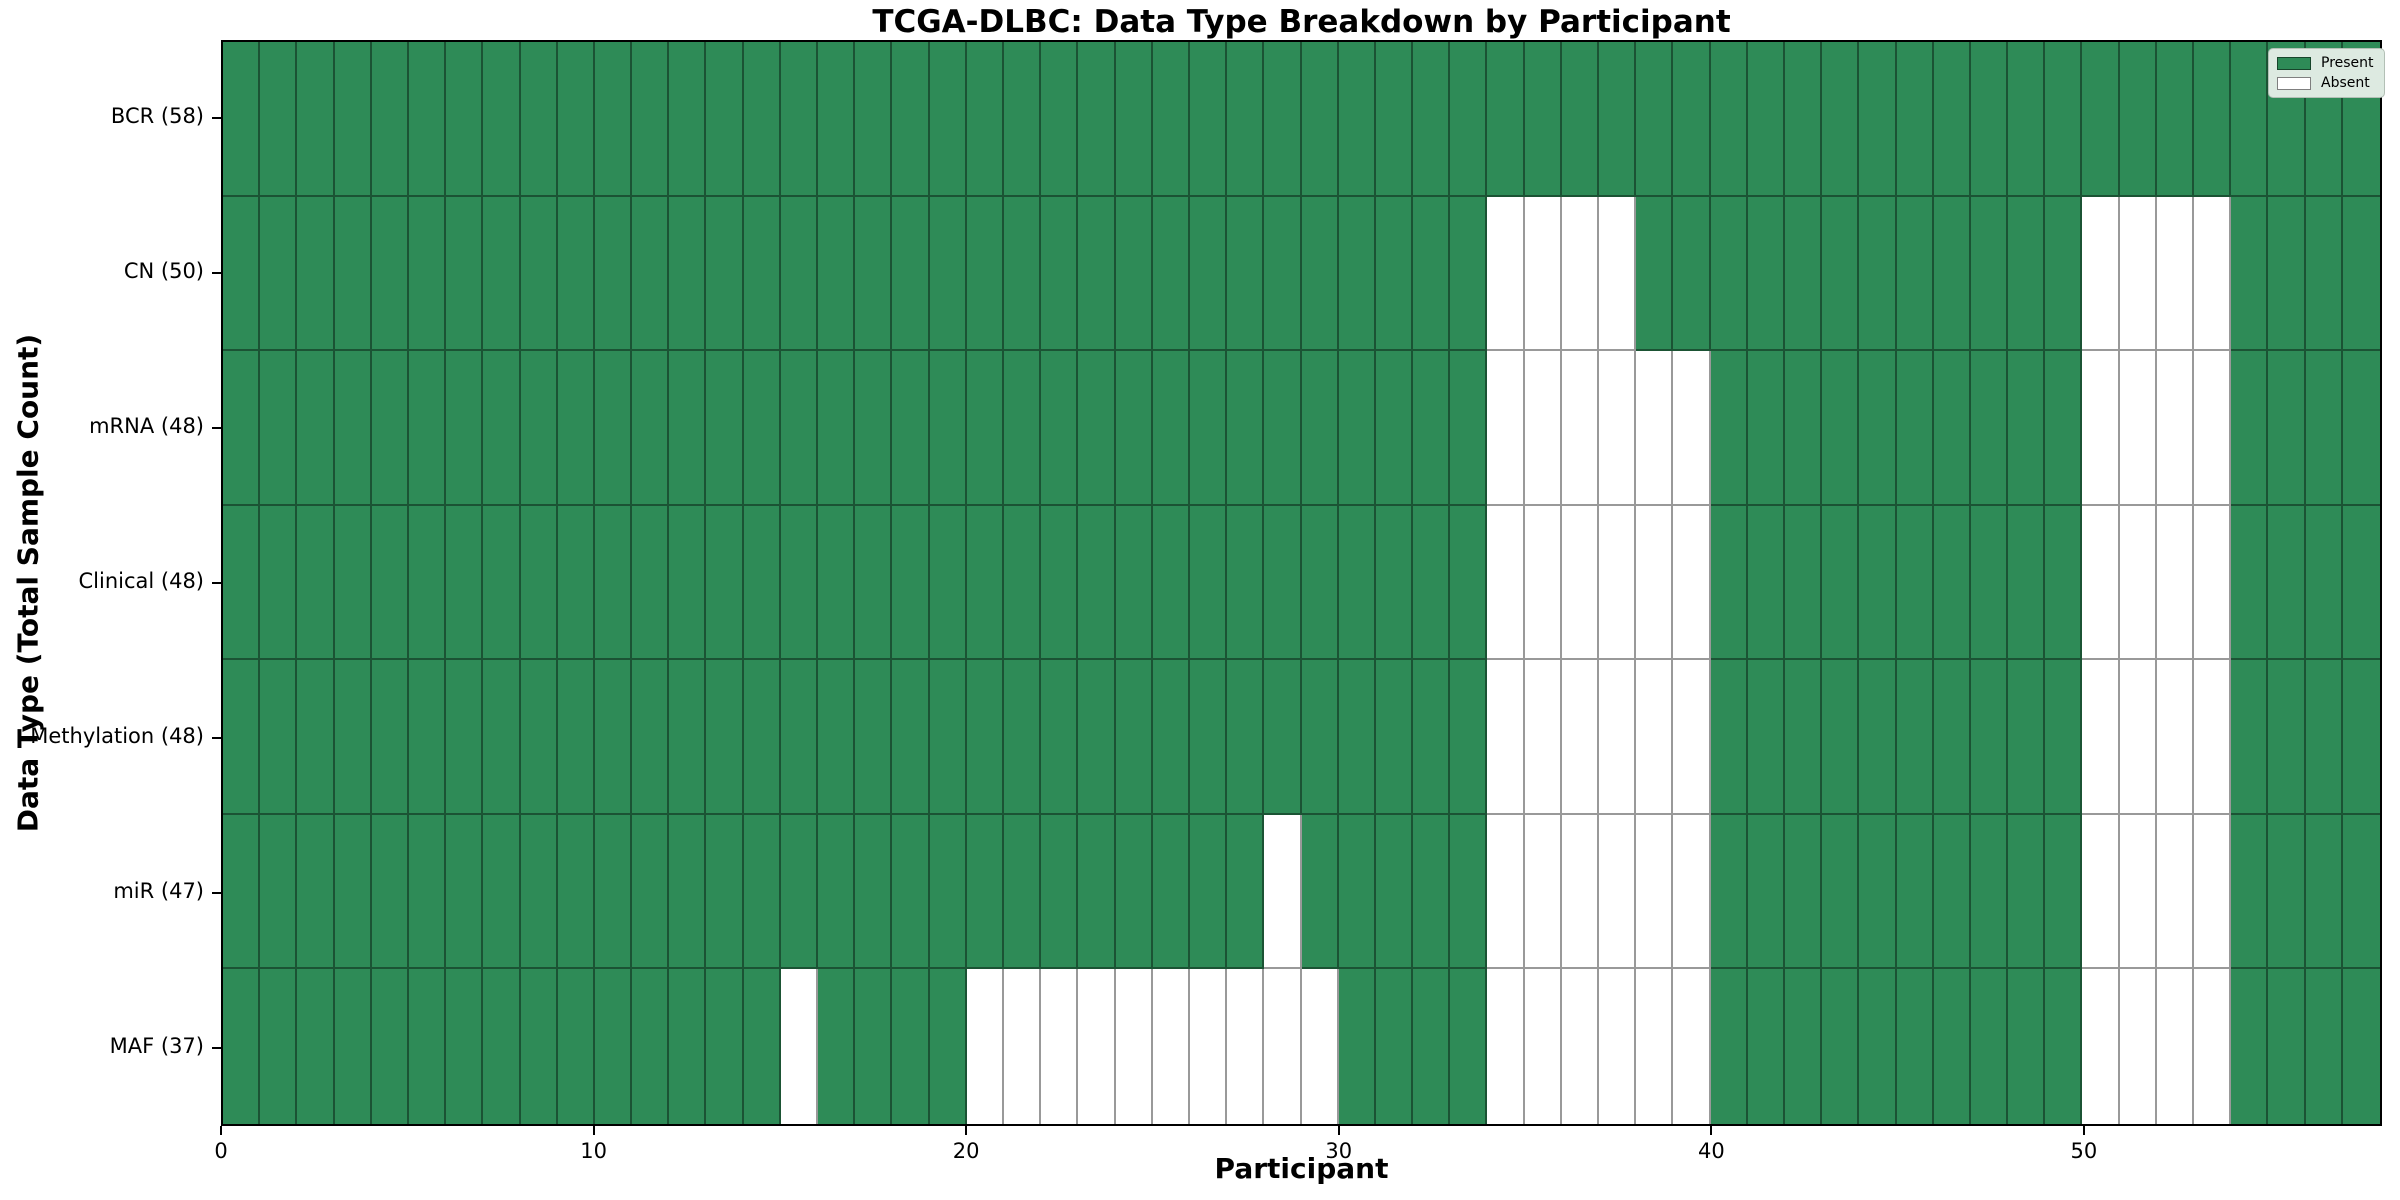 This screenshot has width=2400, height=1200. I want to click on legend-label-present: Present, so click(2347, 63).